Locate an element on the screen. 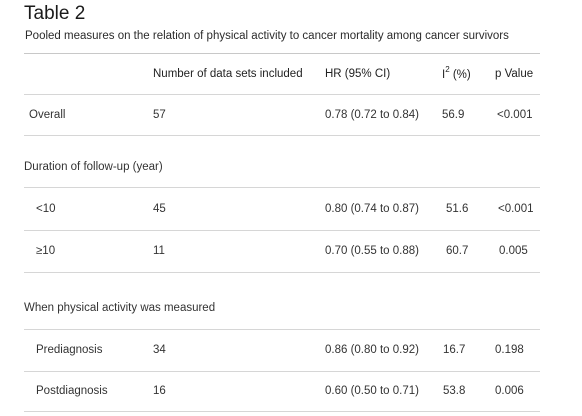  row-label: <10 is located at coordinates (46, 209).